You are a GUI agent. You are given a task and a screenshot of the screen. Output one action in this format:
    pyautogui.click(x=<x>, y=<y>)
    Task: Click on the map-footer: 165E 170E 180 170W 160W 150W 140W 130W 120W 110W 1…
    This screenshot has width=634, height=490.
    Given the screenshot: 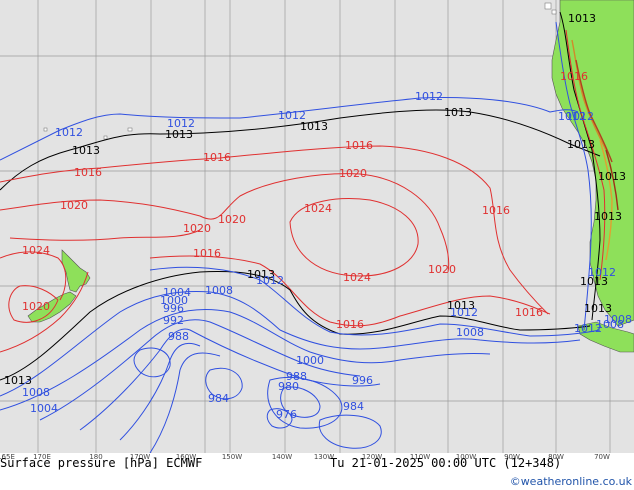 What is the action you would take?
    pyautogui.click(x=317, y=471)
    